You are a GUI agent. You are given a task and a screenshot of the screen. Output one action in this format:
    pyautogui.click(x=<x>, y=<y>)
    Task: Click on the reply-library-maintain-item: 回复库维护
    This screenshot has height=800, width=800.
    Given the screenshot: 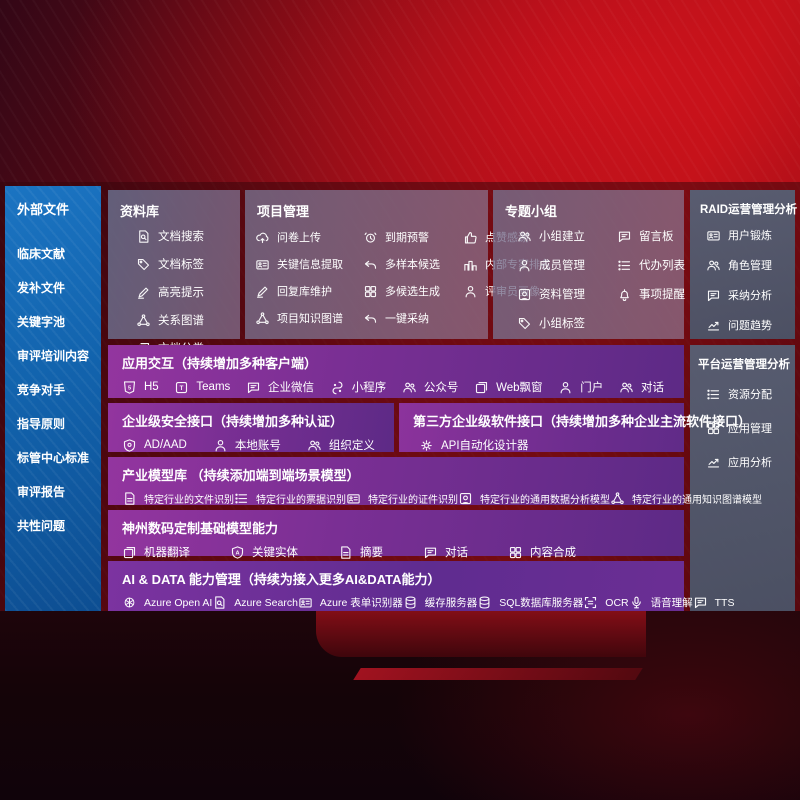 What is the action you would take?
    pyautogui.click(x=307, y=291)
    